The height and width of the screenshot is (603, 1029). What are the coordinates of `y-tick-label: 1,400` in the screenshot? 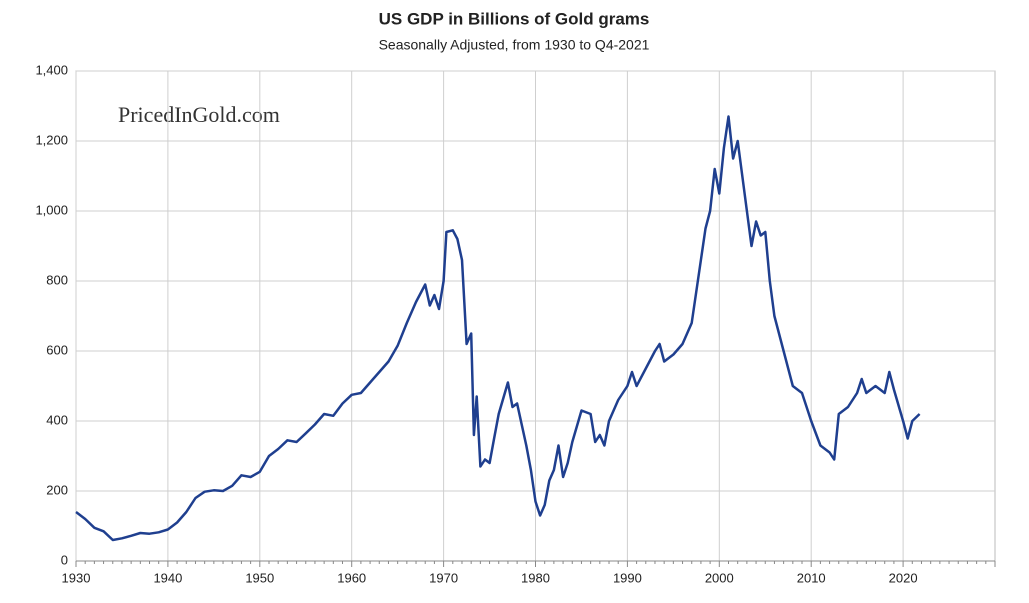 It's located at (51, 69).